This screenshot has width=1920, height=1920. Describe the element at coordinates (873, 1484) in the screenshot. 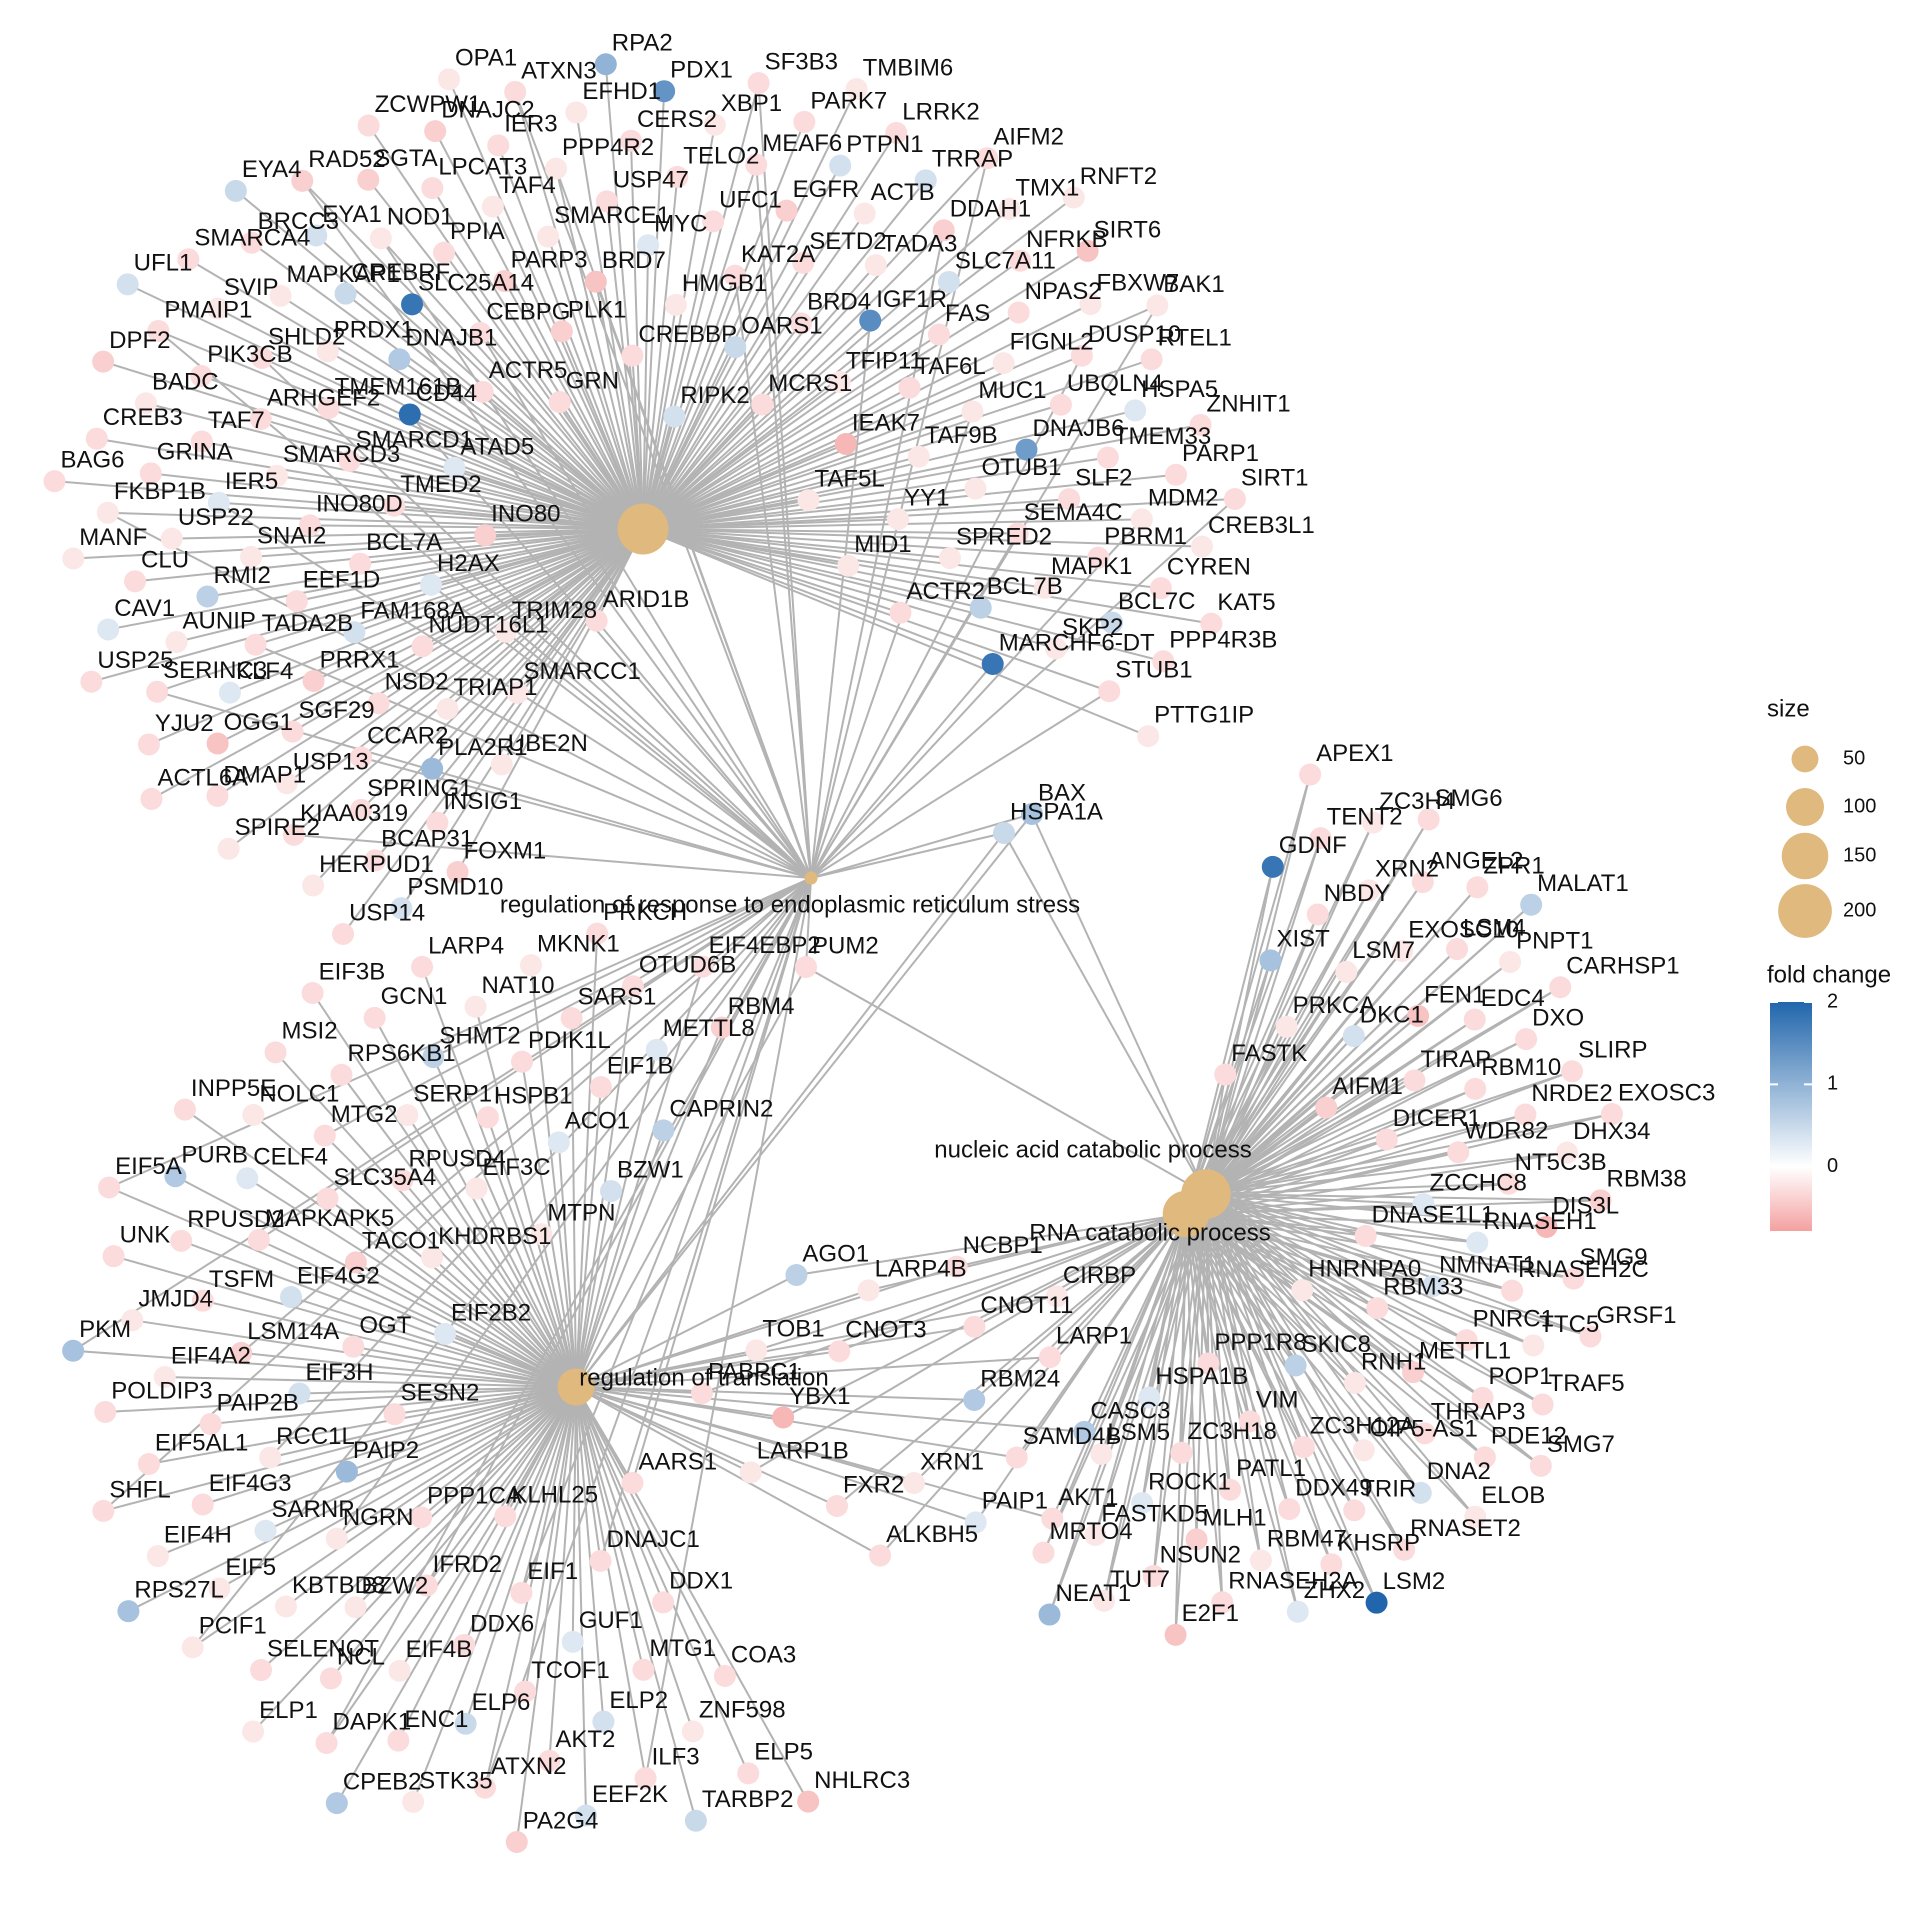

I see `gene-label: FXR2` at that location.